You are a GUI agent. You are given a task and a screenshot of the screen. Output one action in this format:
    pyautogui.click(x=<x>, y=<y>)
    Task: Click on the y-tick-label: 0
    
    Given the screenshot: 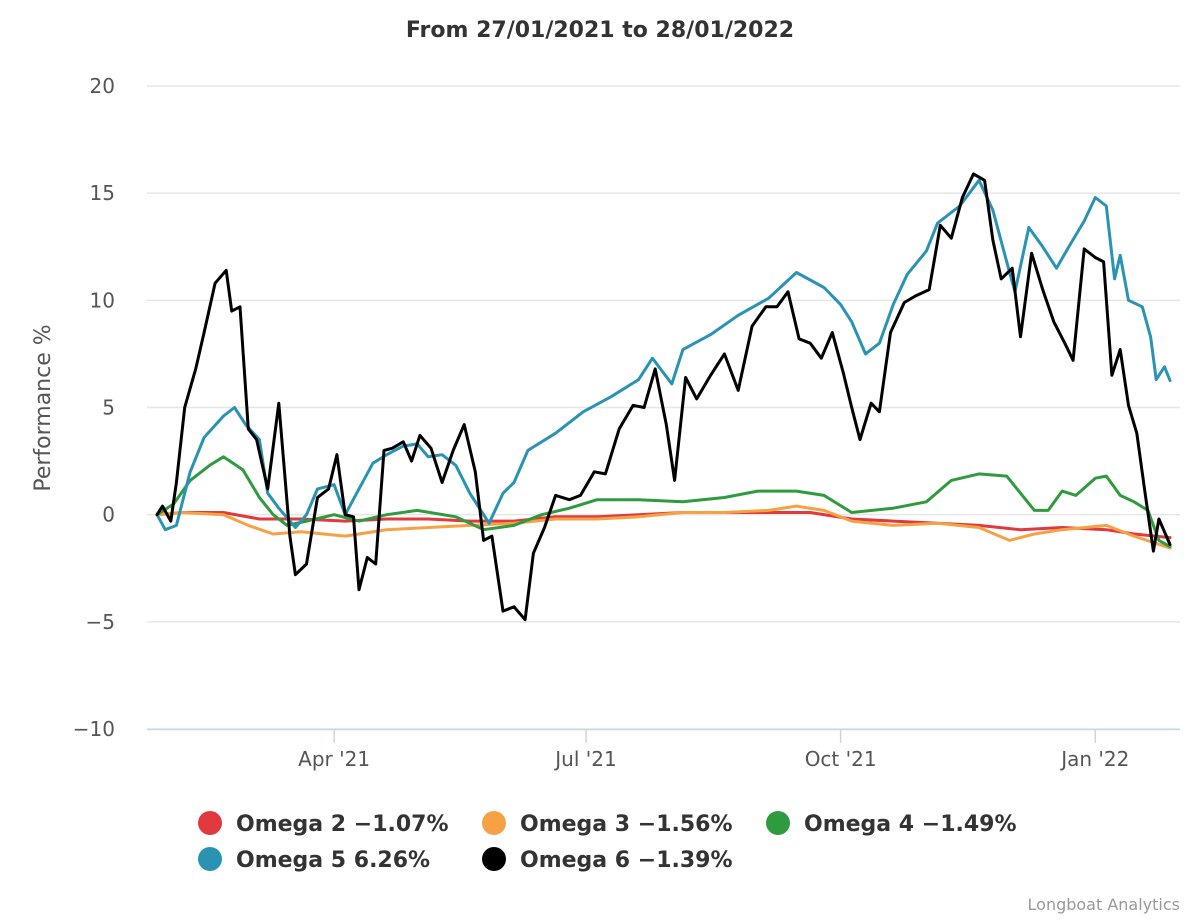 What is the action you would take?
    pyautogui.click(x=108, y=515)
    